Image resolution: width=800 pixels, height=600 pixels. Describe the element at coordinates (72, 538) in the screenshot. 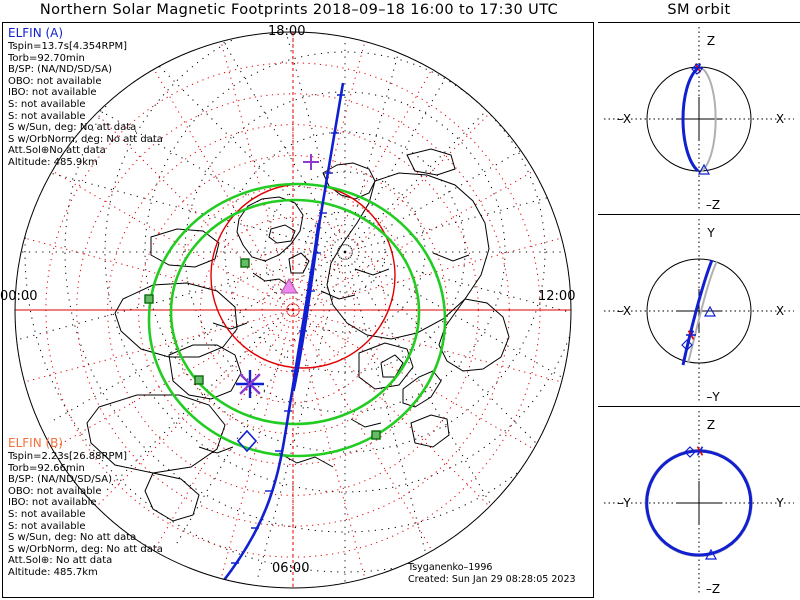

I see `probe-b-line: S w/Sun, deg: No att data` at that location.